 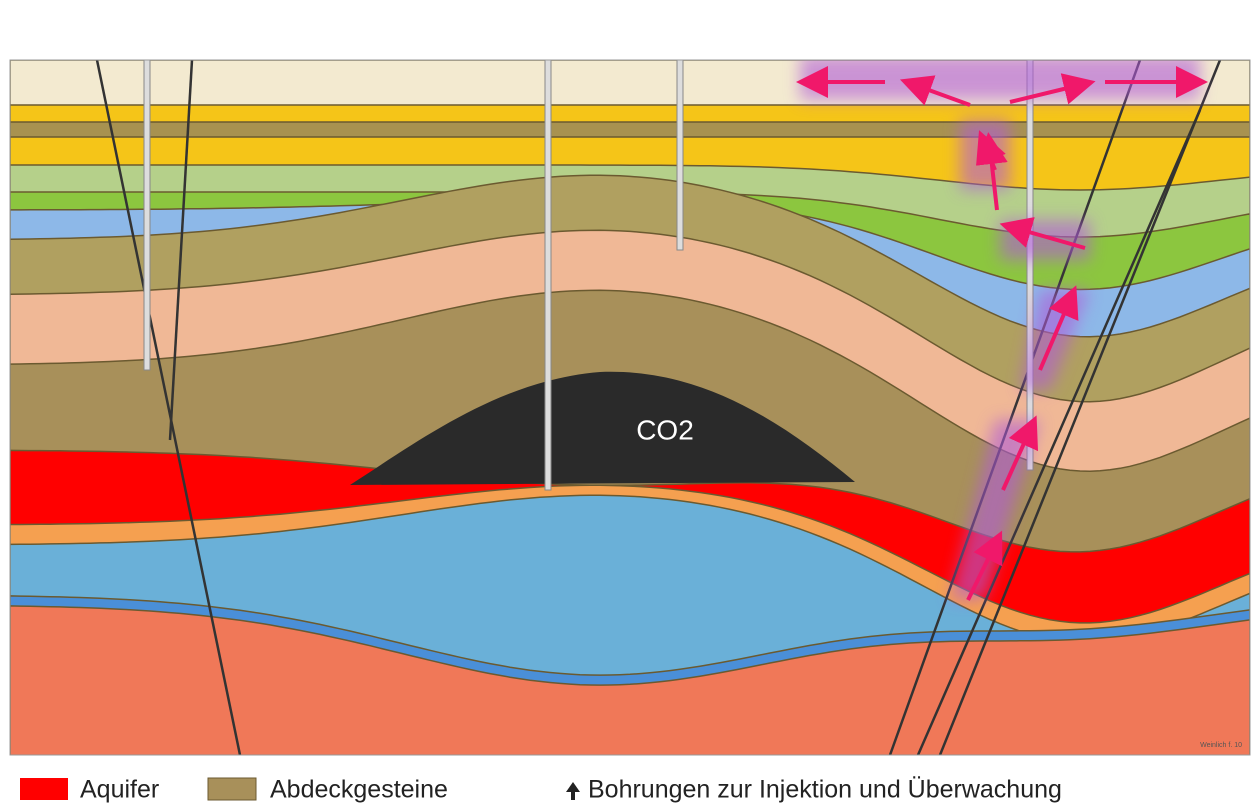 I want to click on co2-reservoir, so click(x=602, y=428).